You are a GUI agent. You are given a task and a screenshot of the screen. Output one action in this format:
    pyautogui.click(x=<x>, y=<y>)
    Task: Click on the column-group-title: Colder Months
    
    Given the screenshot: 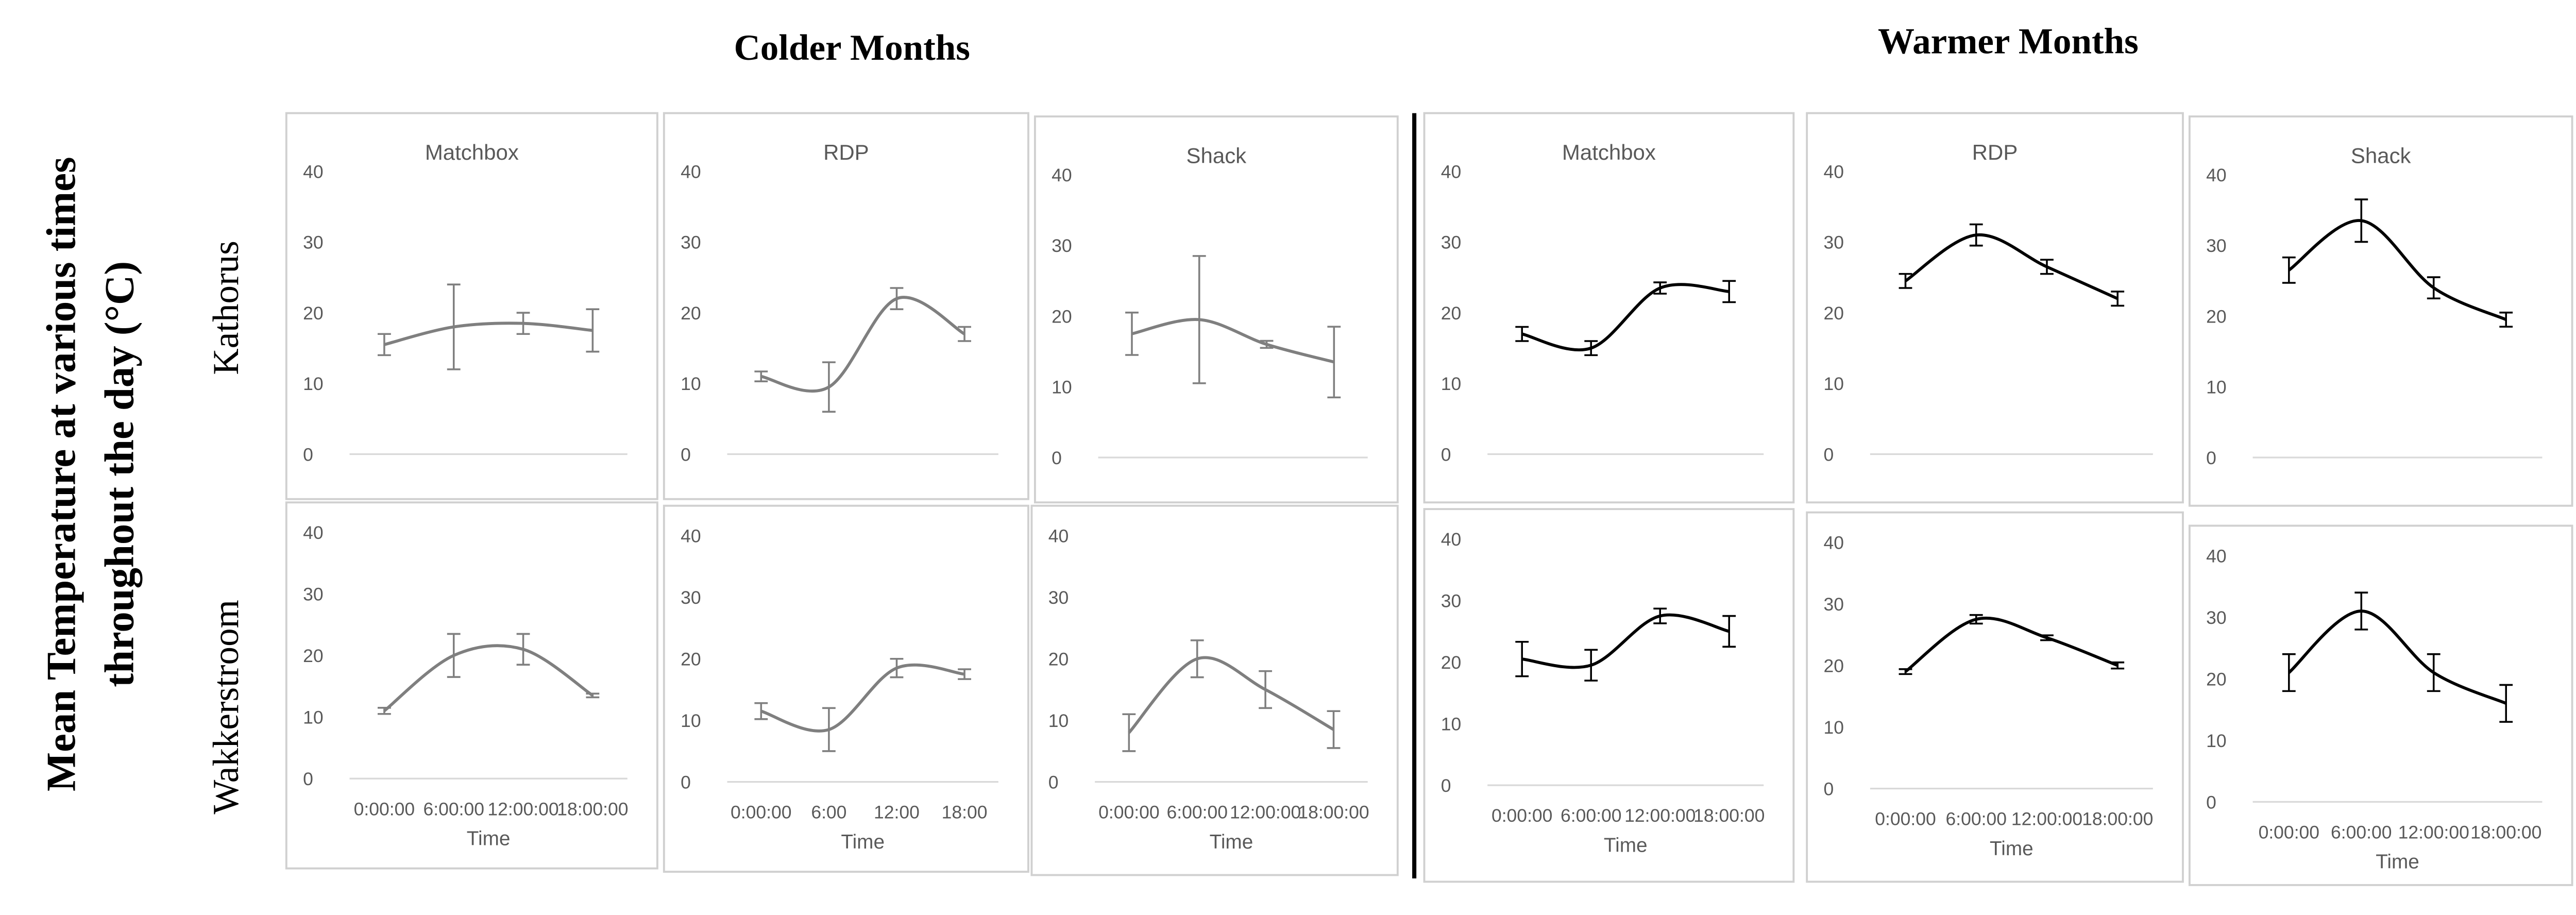 What is the action you would take?
    pyautogui.click(x=852, y=48)
    